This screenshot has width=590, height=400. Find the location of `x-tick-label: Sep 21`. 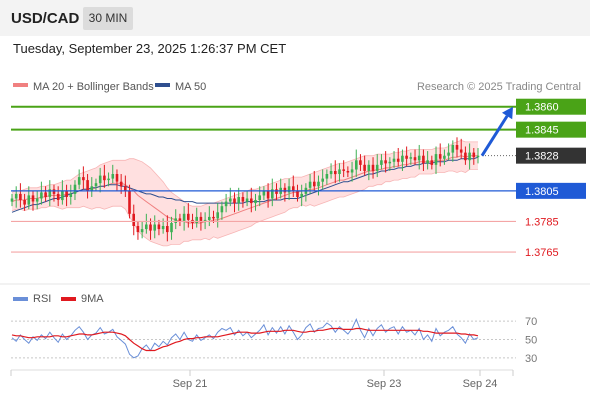

x-tick-label: Sep 21 is located at coordinates (190, 384).